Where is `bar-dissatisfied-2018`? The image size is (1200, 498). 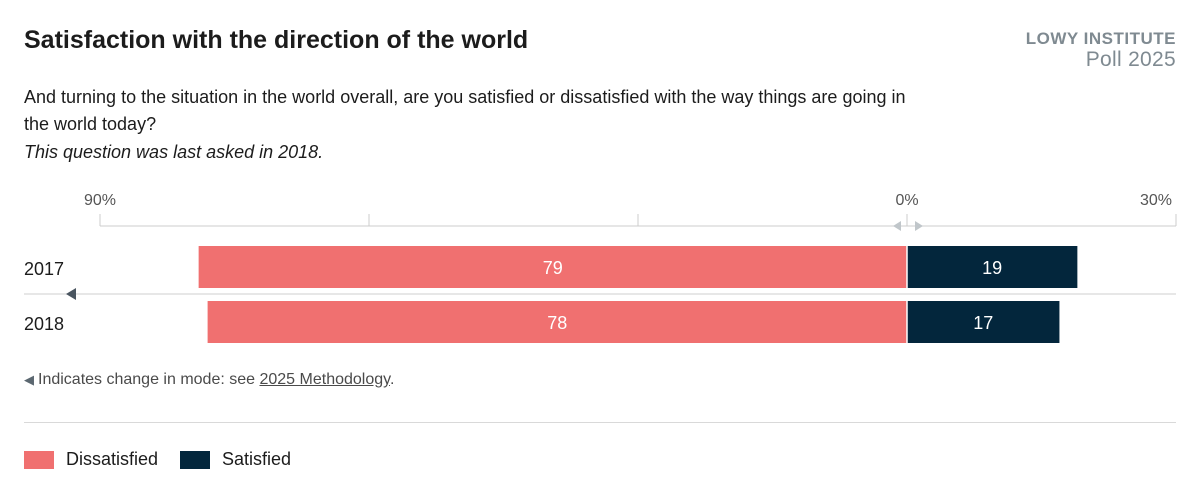
bar-dissatisfied-2018 is located at coordinates (557, 322).